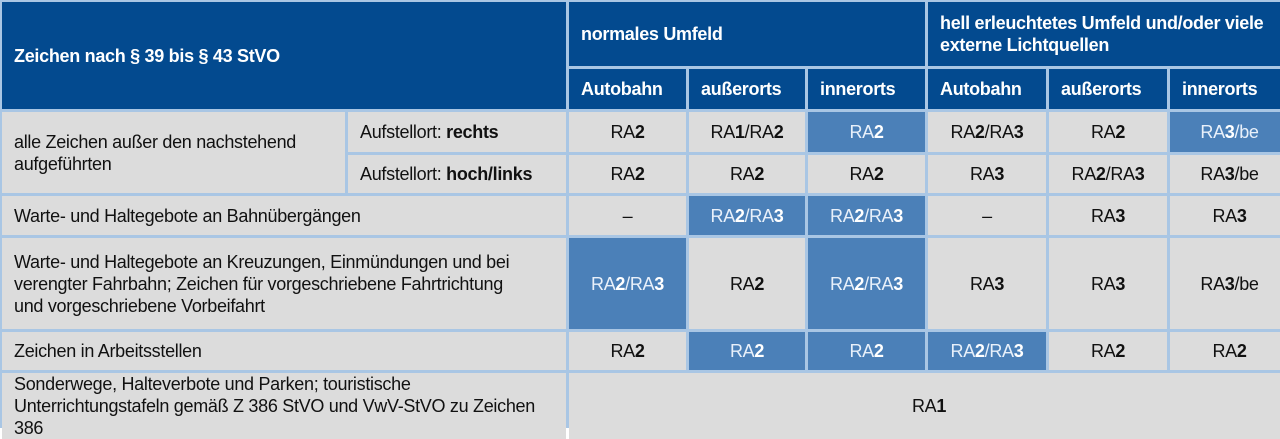 This screenshot has height=439, width=1280. Describe the element at coordinates (489, 174) in the screenshot. I see `sub-row-location: hoch/links` at that location.